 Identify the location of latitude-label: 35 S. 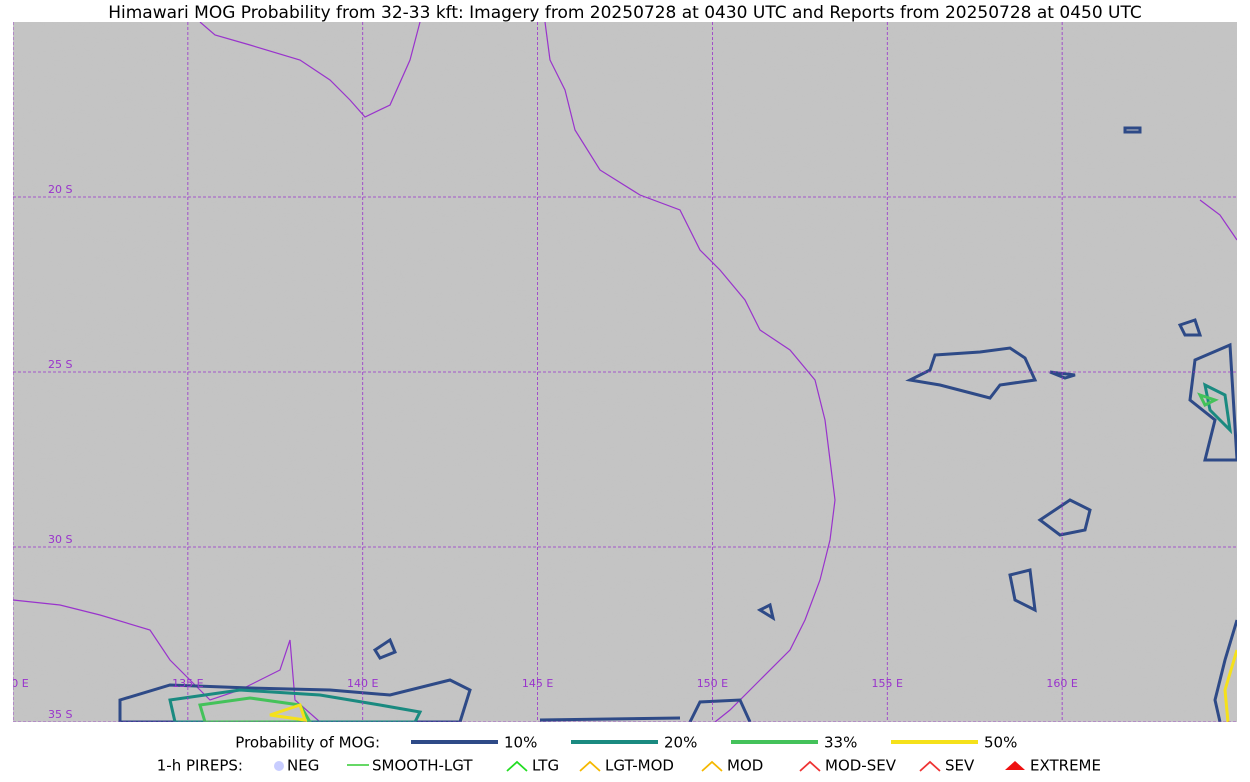
(60, 714).